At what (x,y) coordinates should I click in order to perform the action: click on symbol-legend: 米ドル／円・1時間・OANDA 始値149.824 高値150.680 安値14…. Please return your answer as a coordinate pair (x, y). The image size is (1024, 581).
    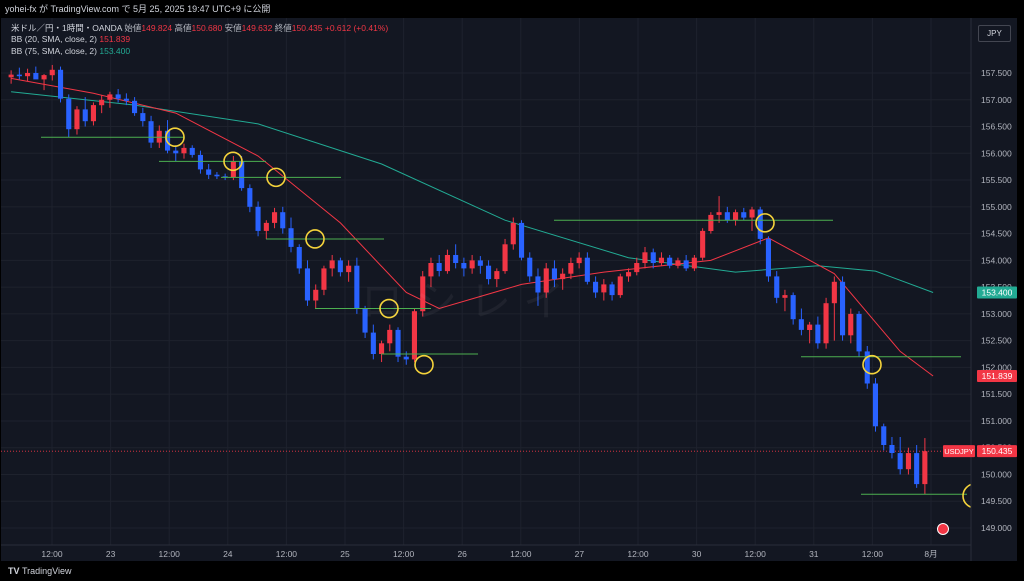
    Looking at the image, I should click on (199, 28).